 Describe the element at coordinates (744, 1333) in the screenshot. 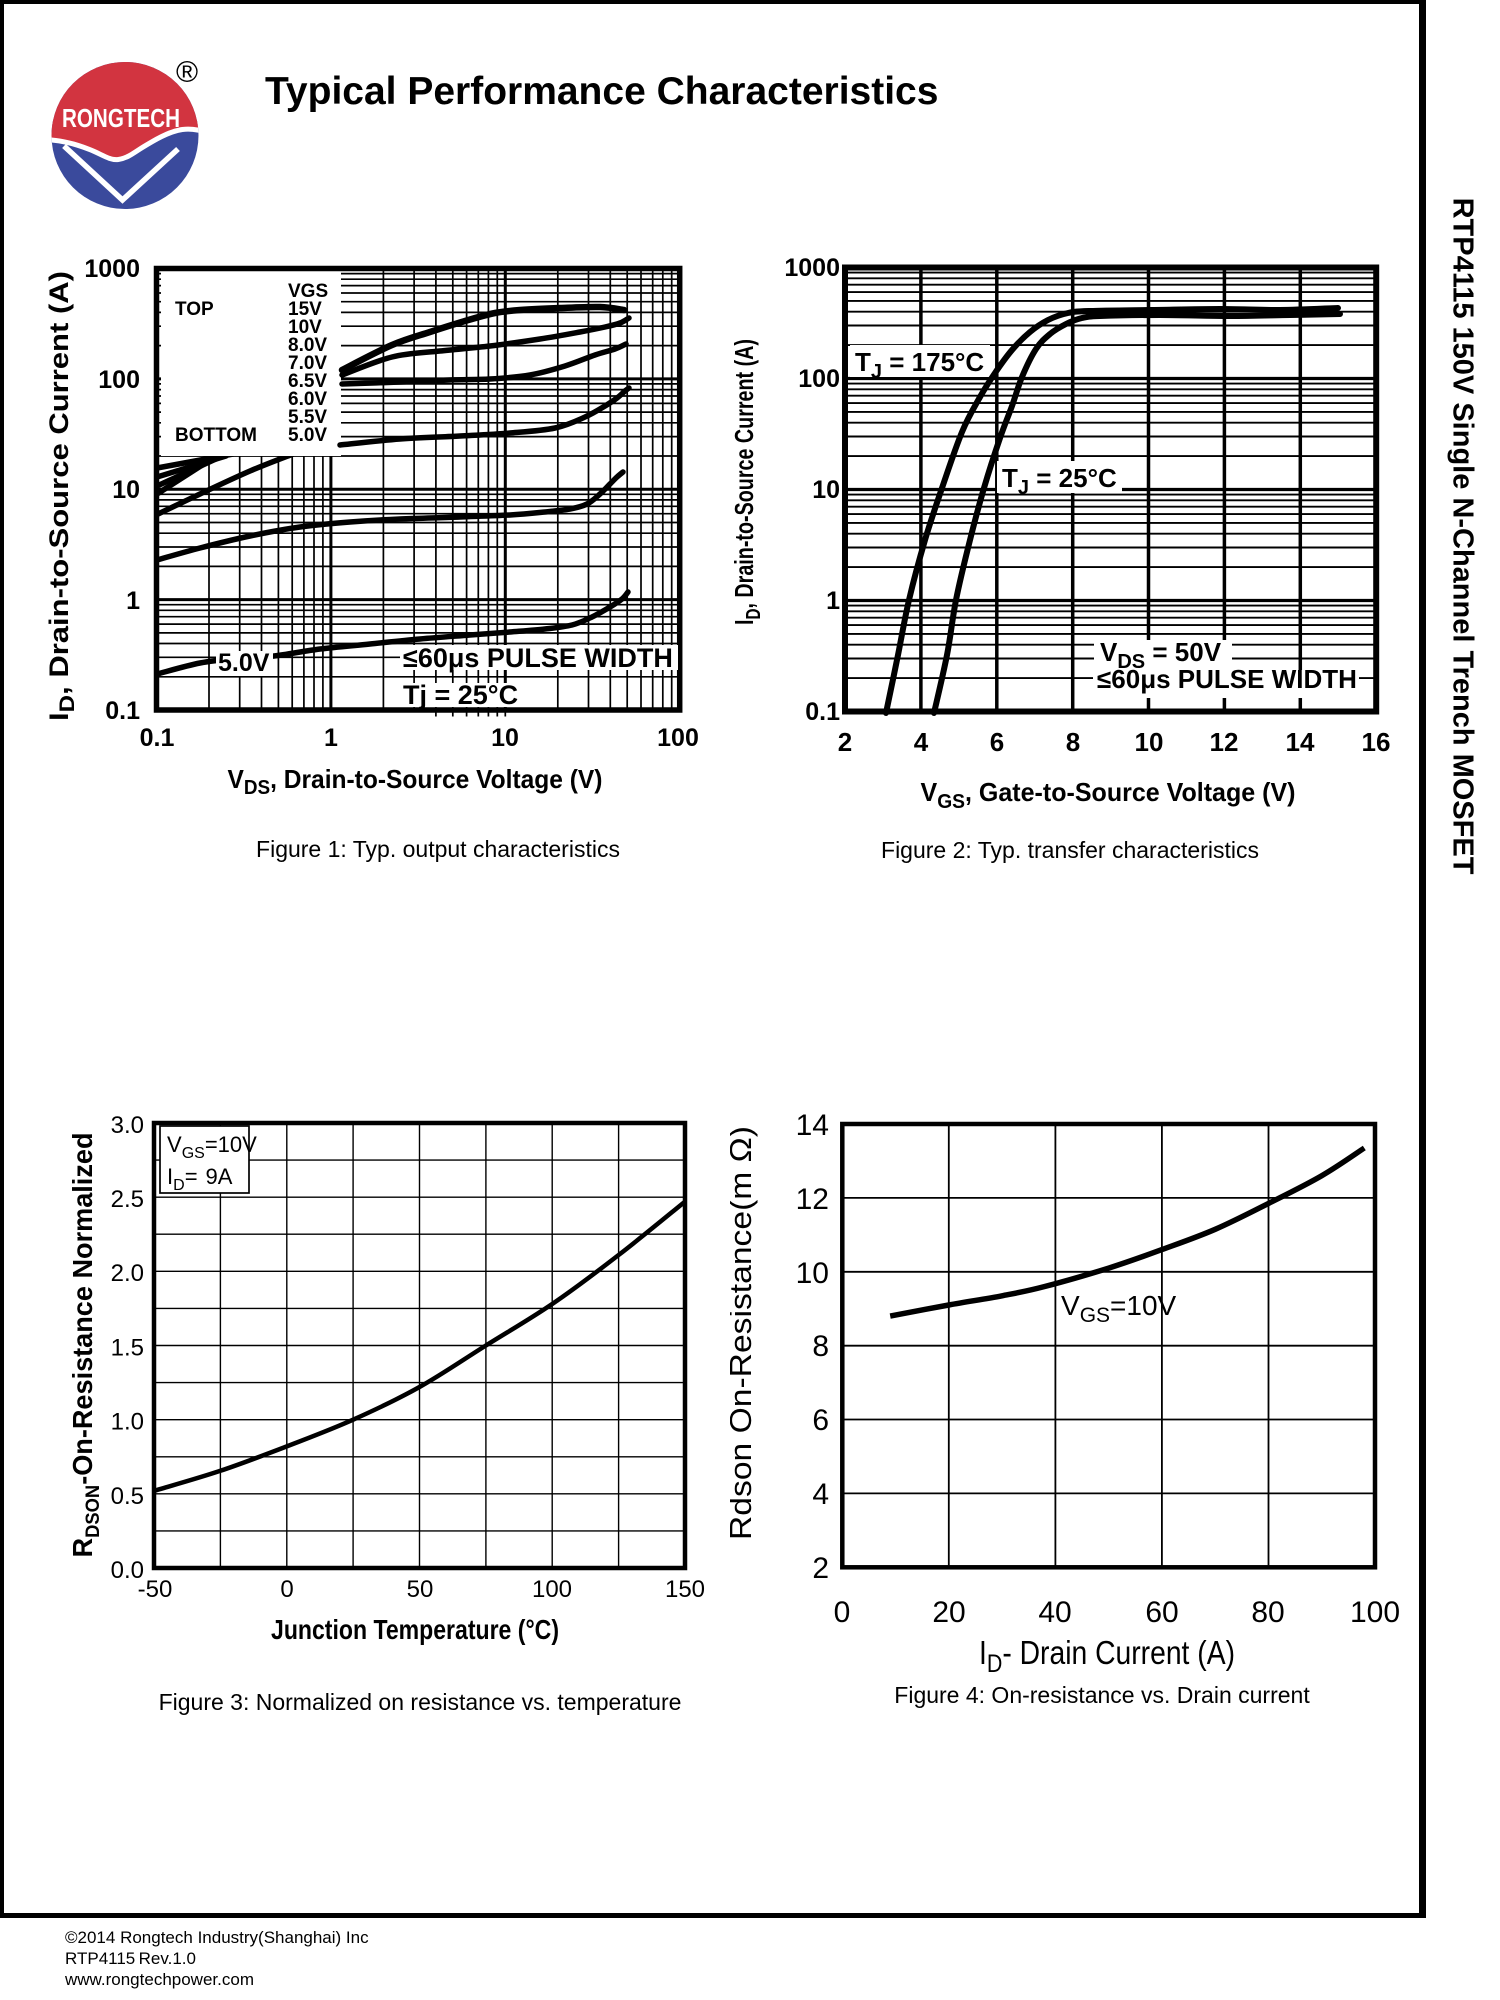

I see `svg-text: Rdson On-Resistance(m Ω)` at that location.